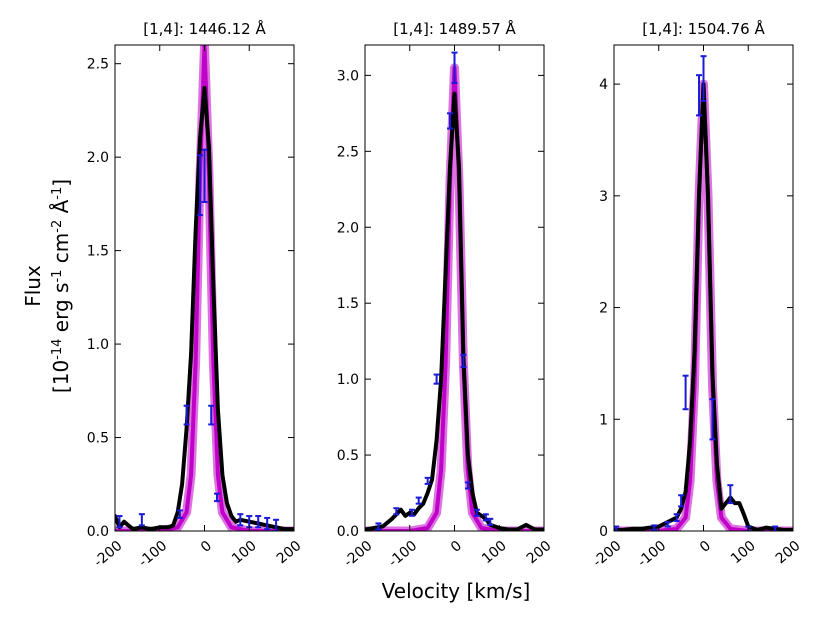 Image resolution: width=830 pixels, height=623 pixels. I want to click on y-axis-title-line1: Flux, so click(33, 286).